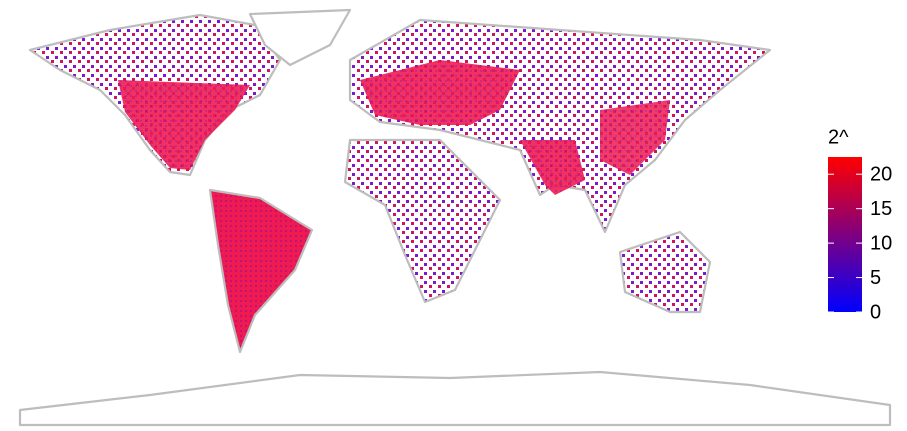  What do you see at coordinates (300, 37) in the screenshot?
I see `greenland` at bounding box center [300, 37].